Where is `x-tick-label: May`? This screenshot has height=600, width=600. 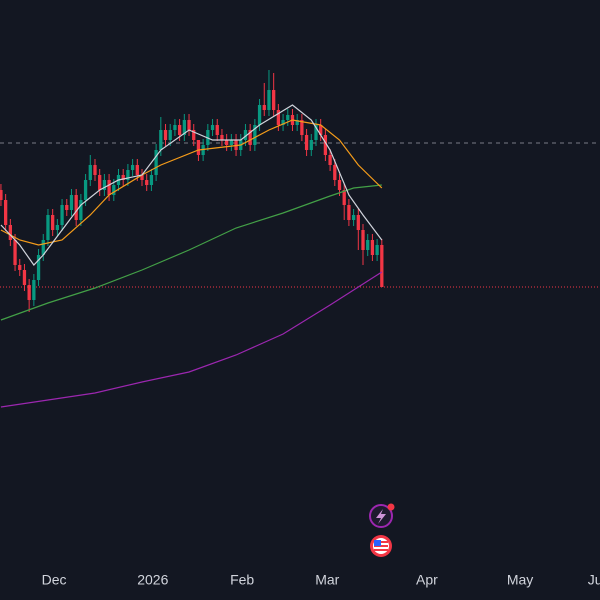
x-tick-label: May is located at coordinates (520, 580).